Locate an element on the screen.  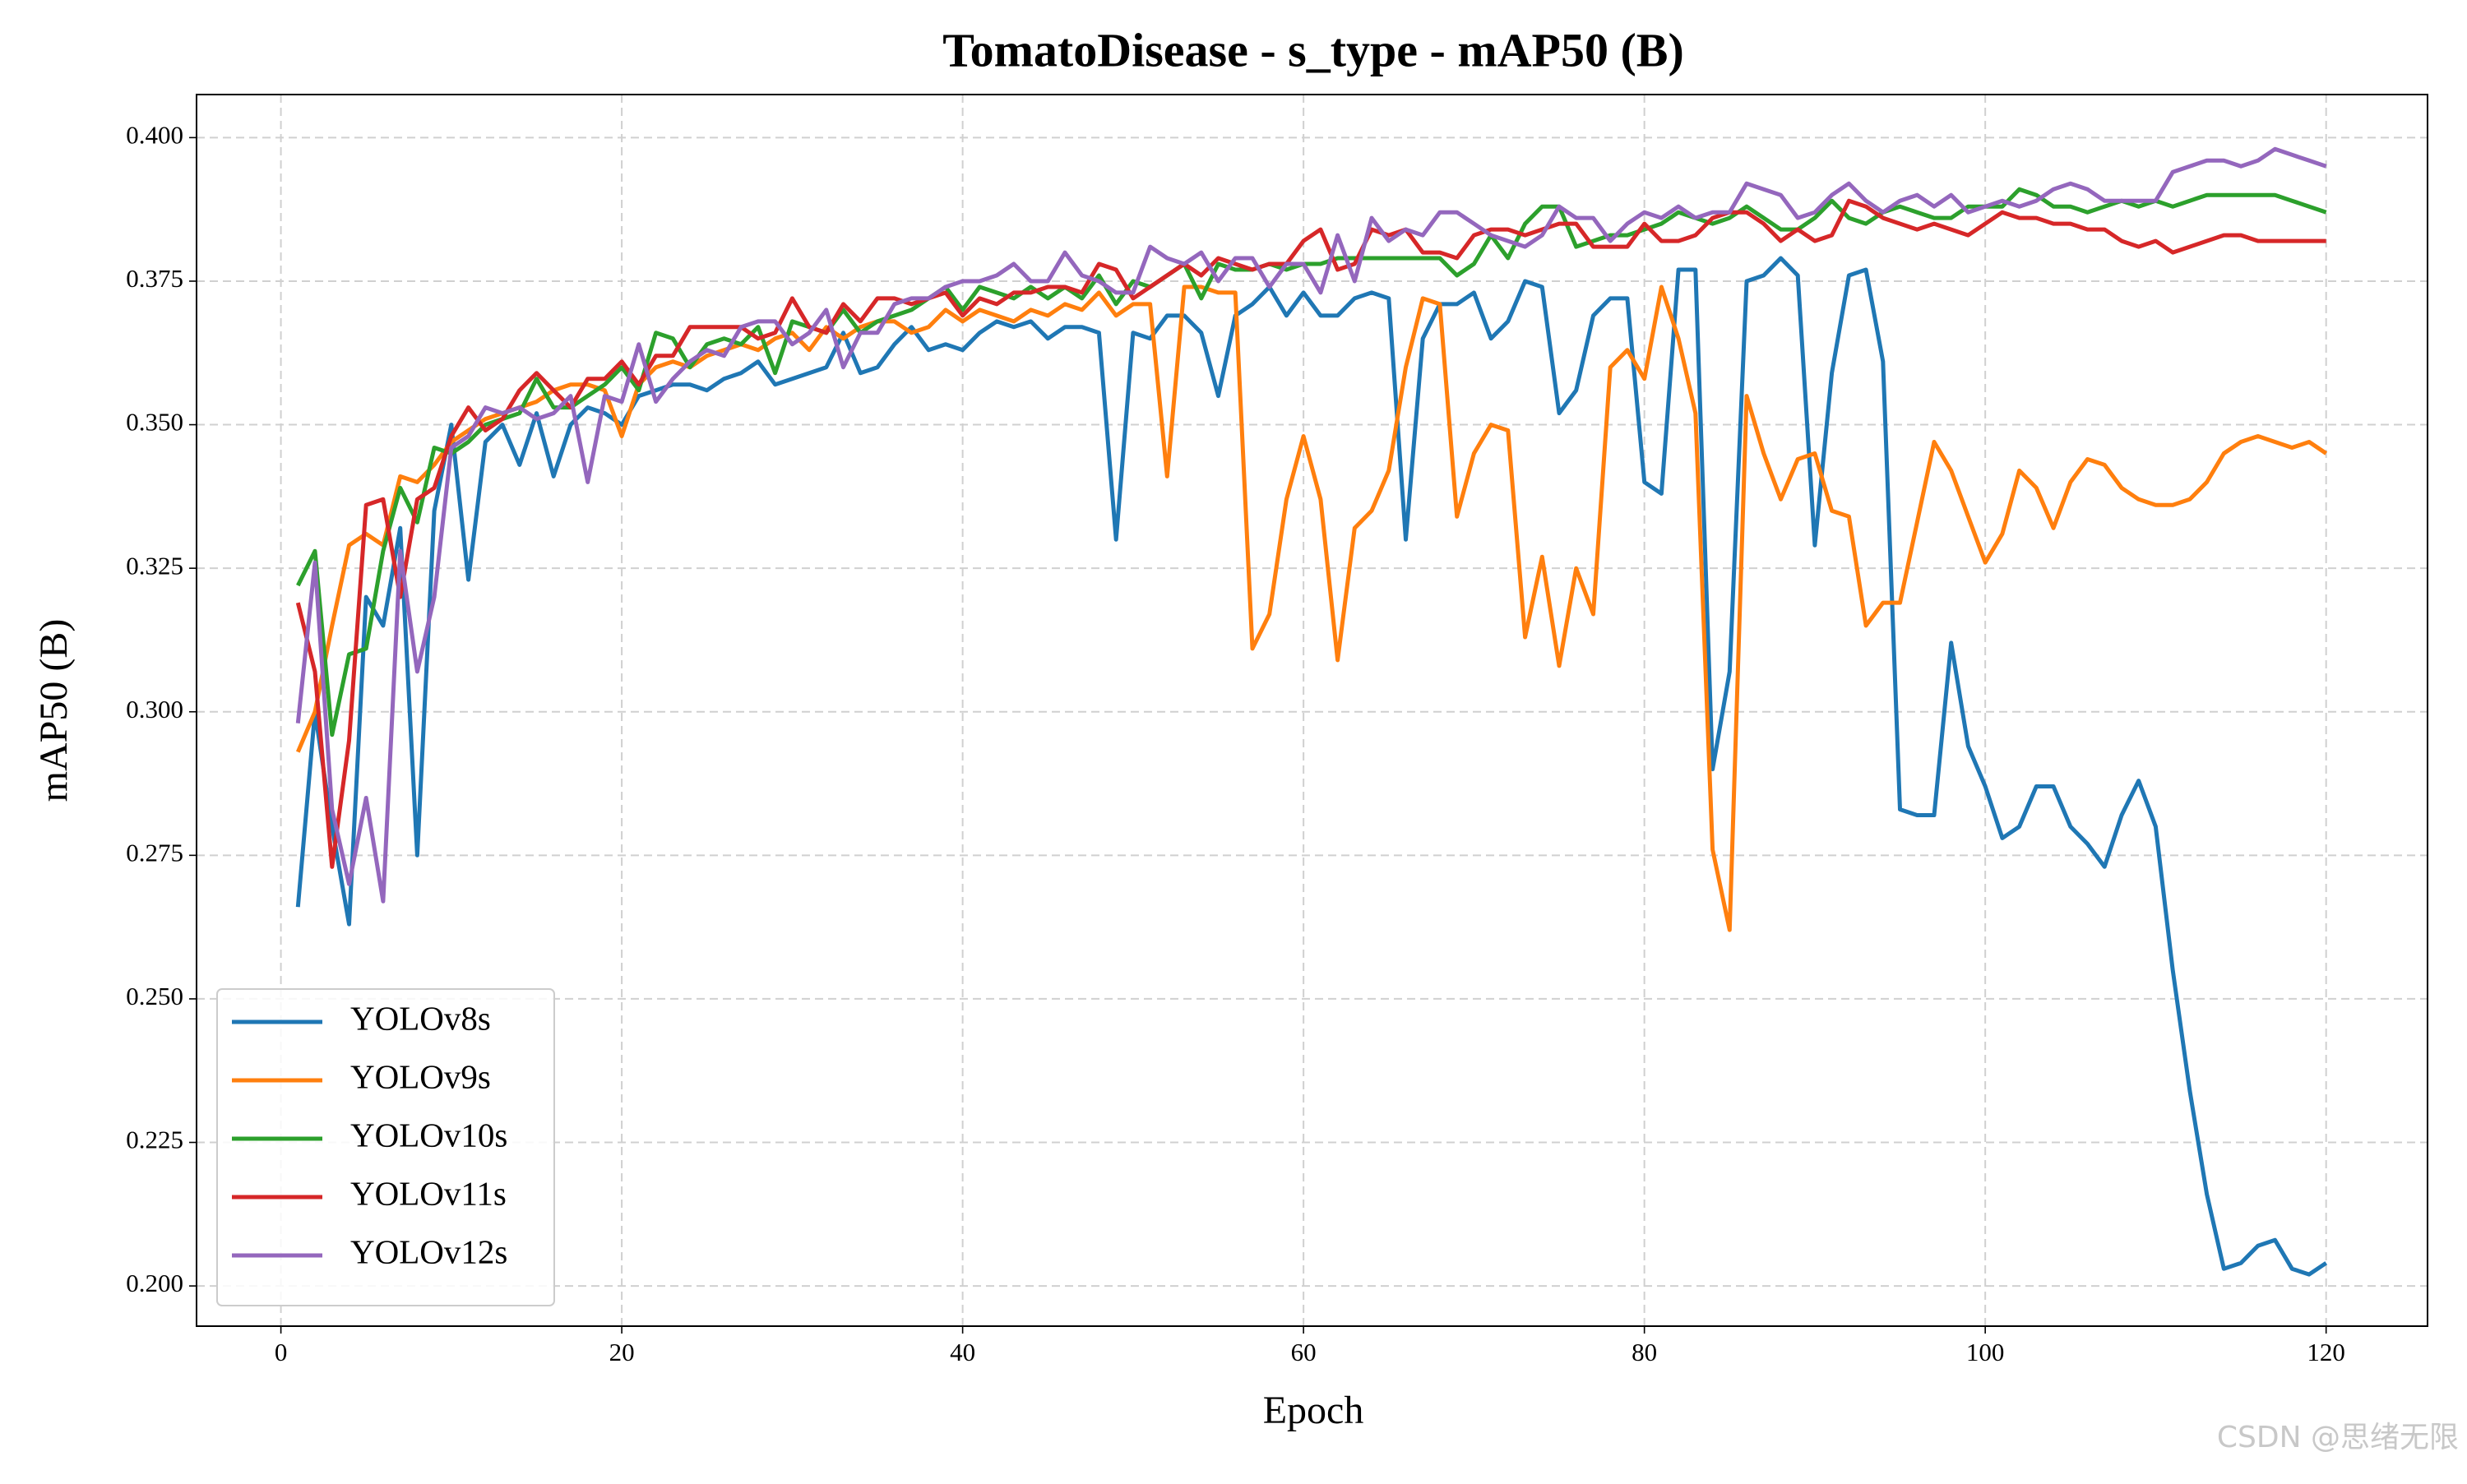
chart-title: TomatoDisease - s_type - mAP50 (B) is located at coordinates (1313, 49).